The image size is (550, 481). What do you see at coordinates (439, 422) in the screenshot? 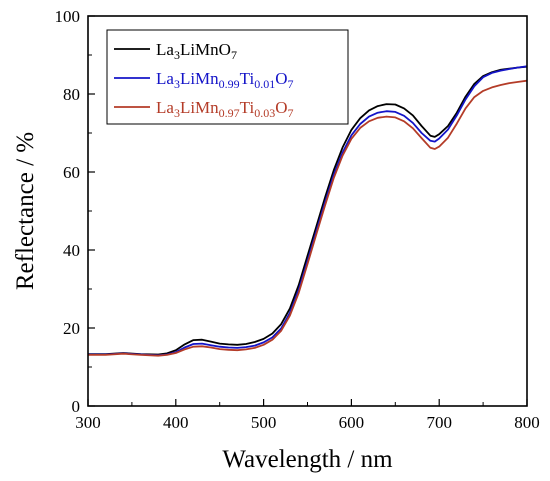
I see `x-tick-label: 700` at bounding box center [439, 422].